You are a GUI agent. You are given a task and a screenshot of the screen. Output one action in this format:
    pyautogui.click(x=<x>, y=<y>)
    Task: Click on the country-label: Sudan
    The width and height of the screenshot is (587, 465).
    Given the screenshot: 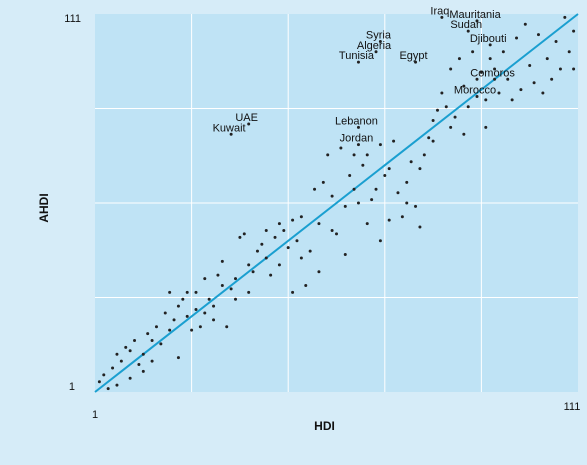 What is the action you would take?
    pyautogui.click(x=466, y=25)
    